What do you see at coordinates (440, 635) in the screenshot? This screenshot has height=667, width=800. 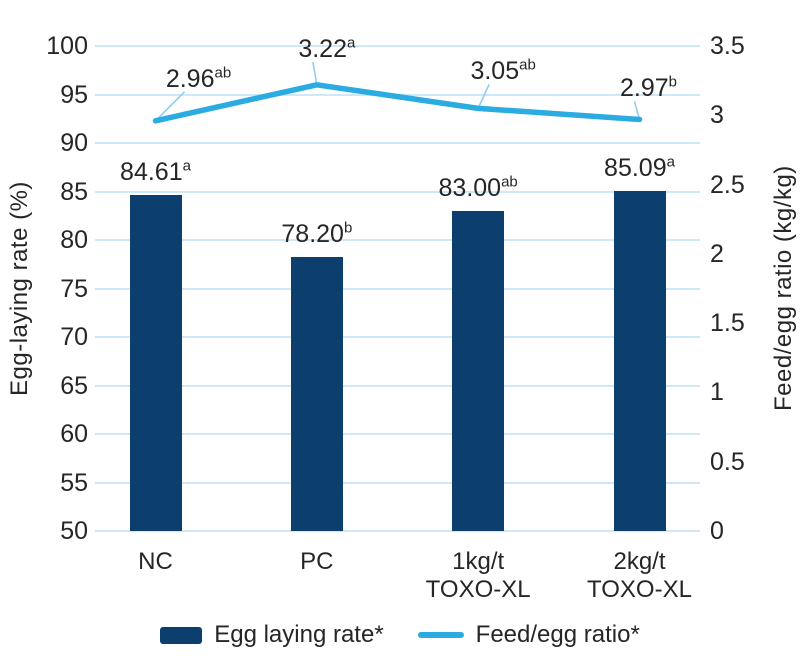 I see `line-series-swatch` at bounding box center [440, 635].